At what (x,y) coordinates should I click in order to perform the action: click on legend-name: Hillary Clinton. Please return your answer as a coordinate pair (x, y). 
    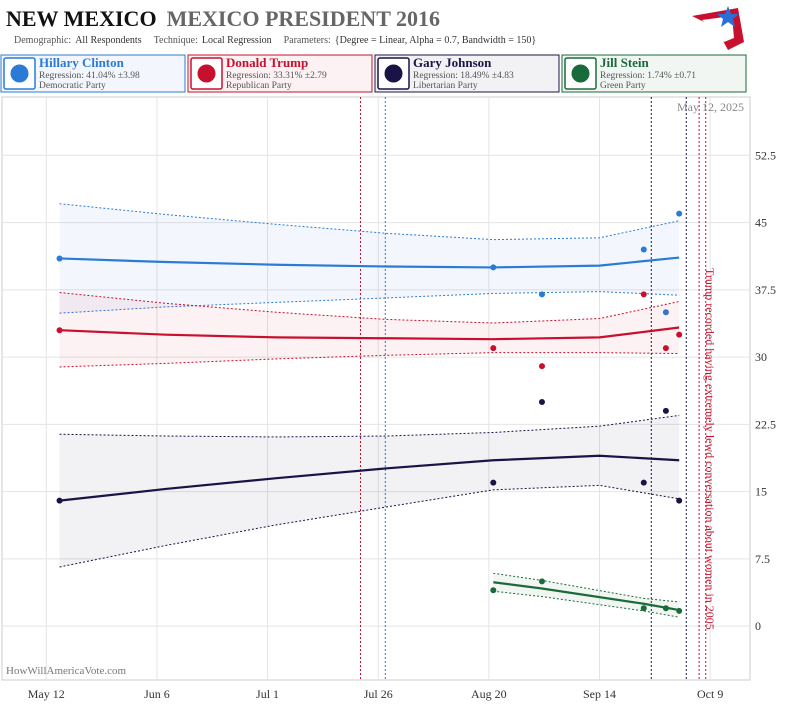
    Looking at the image, I should click on (82, 62).